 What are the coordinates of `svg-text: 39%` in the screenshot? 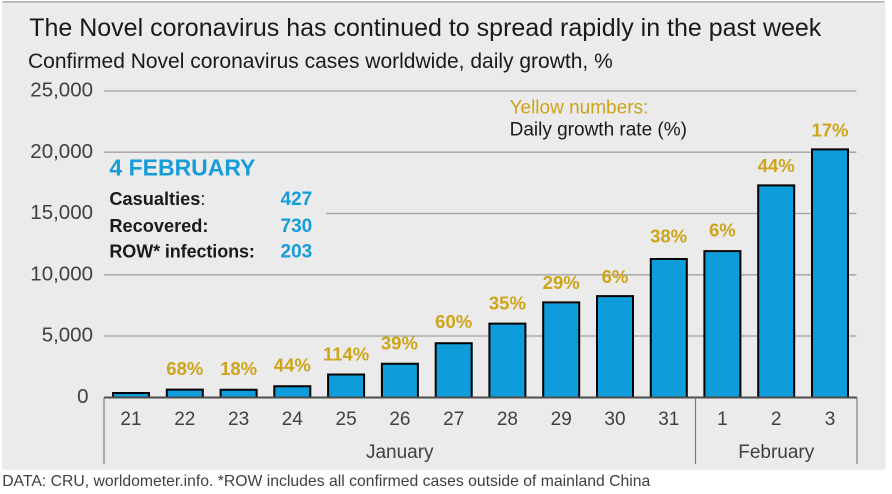 It's located at (399, 343).